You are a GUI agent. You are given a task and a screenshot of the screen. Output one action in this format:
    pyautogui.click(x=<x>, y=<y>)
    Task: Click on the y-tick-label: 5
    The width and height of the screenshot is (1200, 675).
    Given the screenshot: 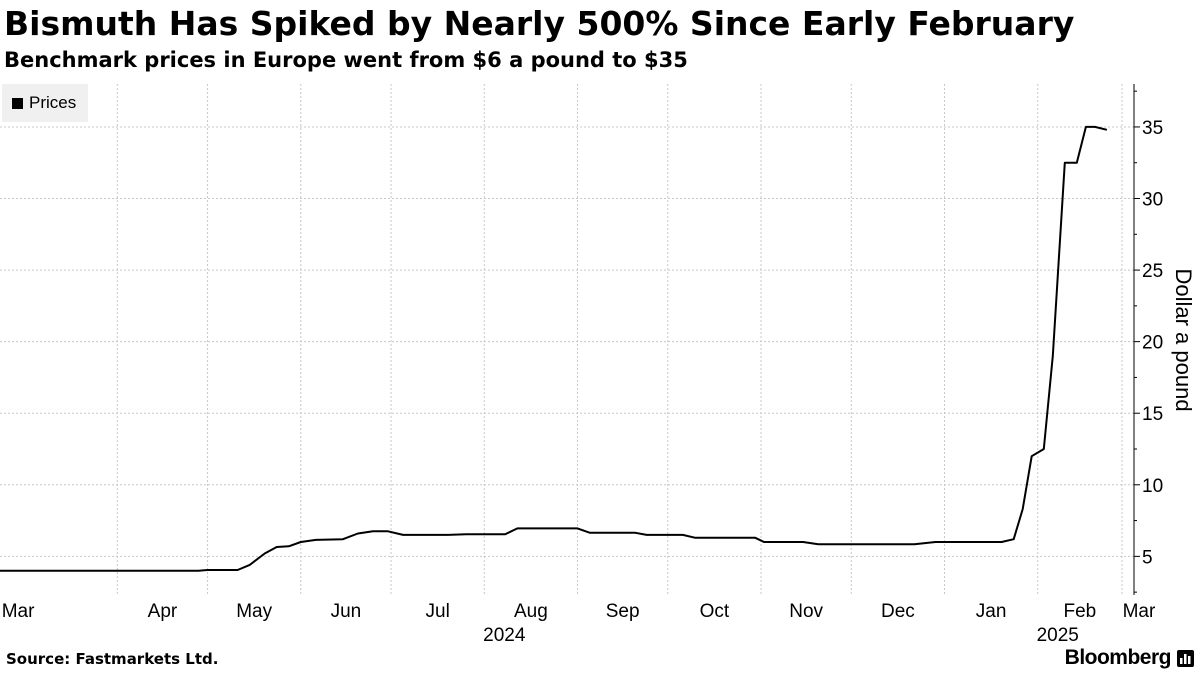 What is the action you would take?
    pyautogui.click(x=1147, y=557)
    